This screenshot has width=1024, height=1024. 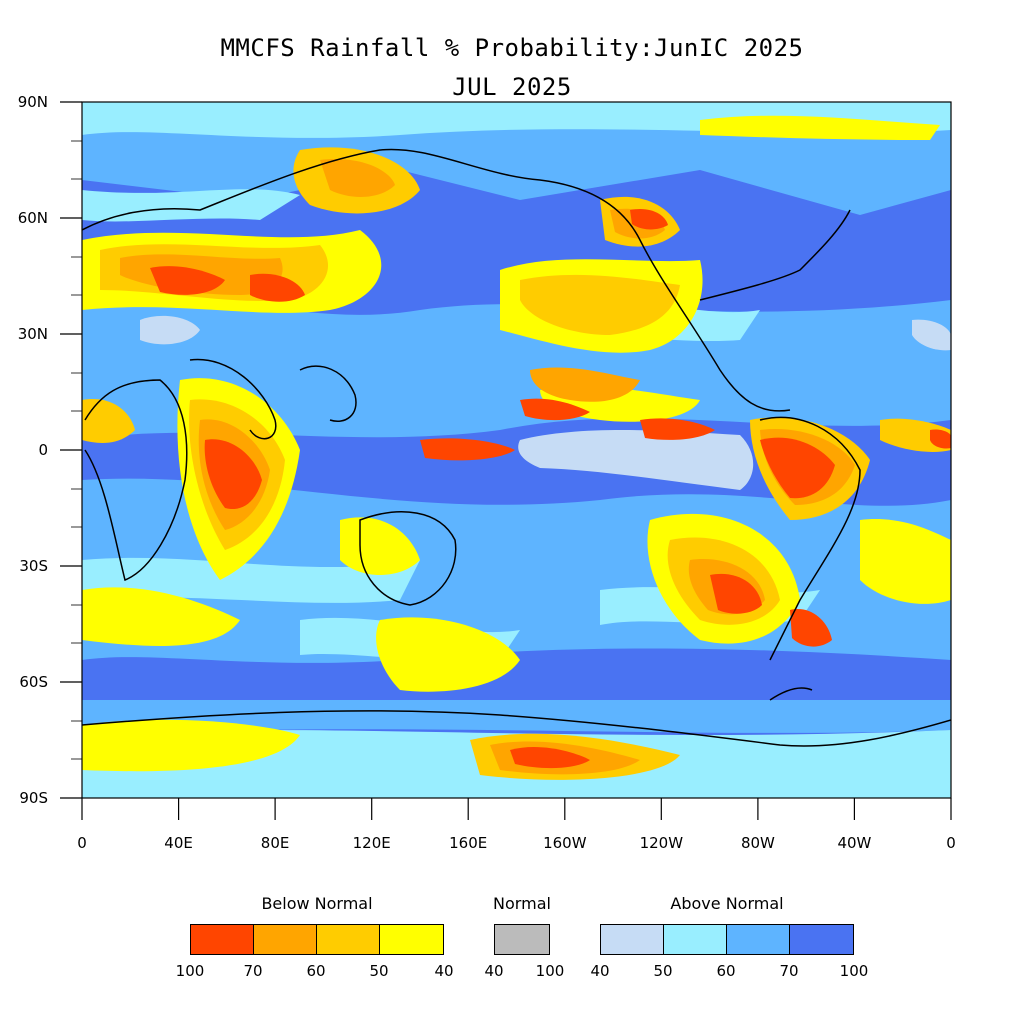 What do you see at coordinates (372, 843) in the screenshot?
I see `lon-label: 120E` at bounding box center [372, 843].